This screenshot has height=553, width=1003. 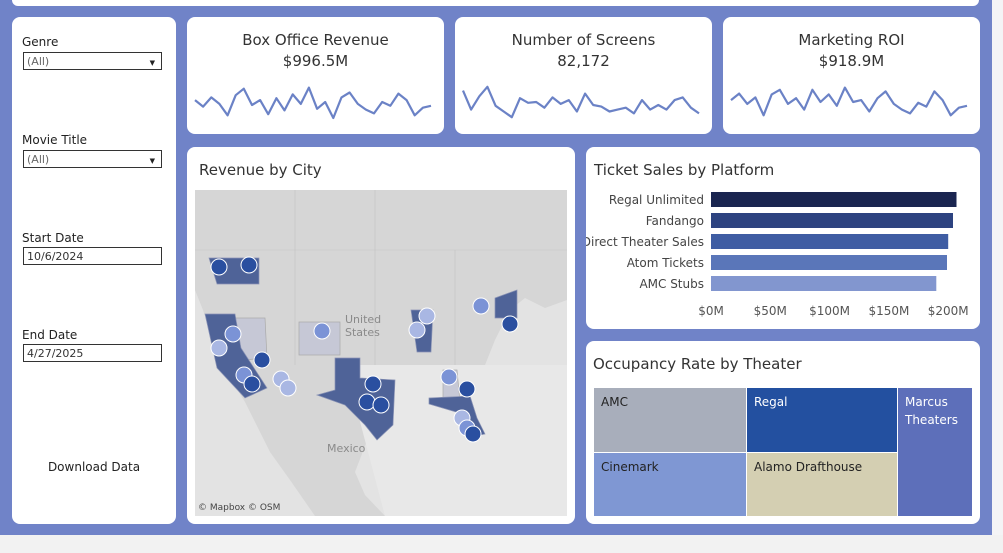 I want to click on kpi-value: $996.5M, so click(x=315, y=61).